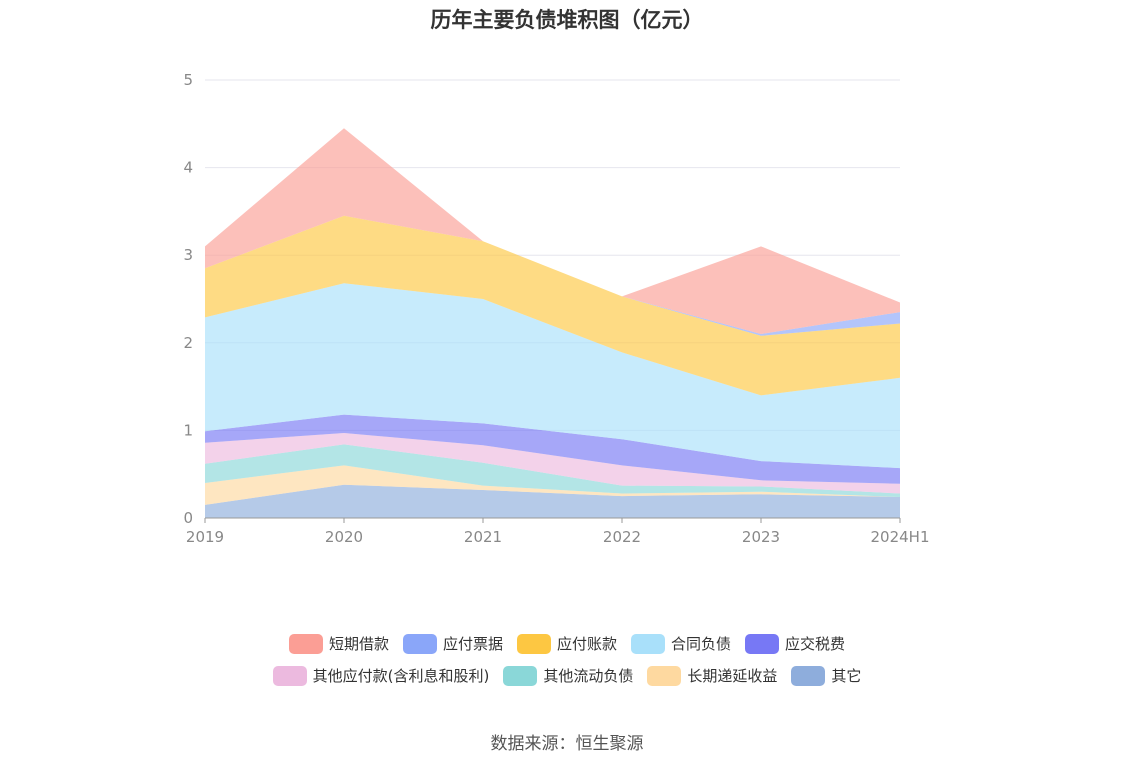 This screenshot has height=766, width=1134. What do you see at coordinates (761, 537) in the screenshot?
I see `x-tick-label: 2023` at bounding box center [761, 537].